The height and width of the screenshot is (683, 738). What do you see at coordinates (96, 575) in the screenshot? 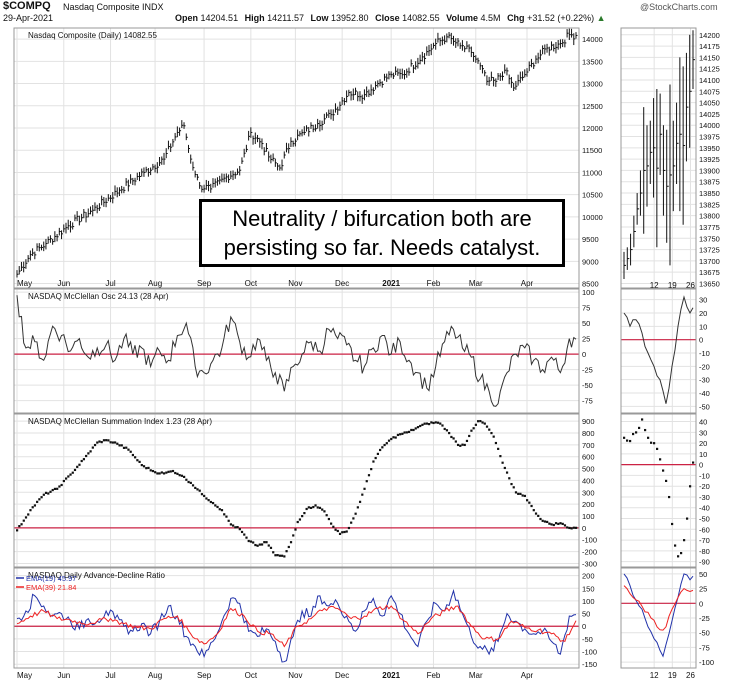
I see `panel-title: NASDAQ Daily Advance-Decline Ratio` at bounding box center [96, 575].